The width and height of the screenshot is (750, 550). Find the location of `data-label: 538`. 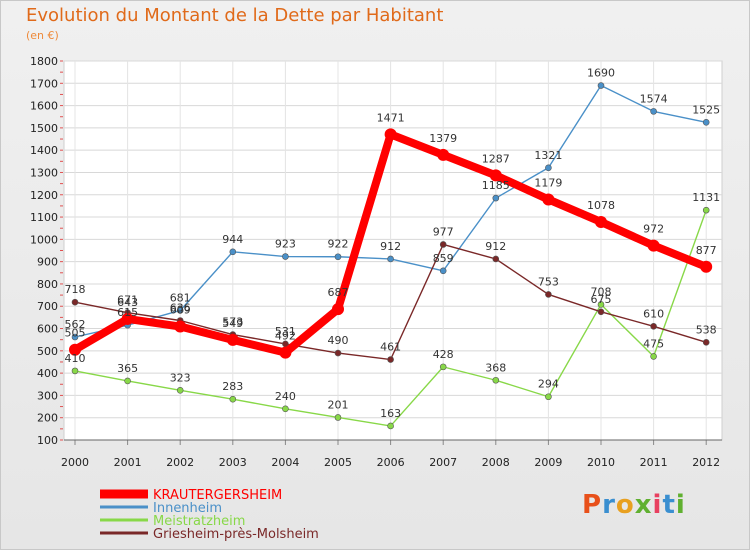

data-label: 538 is located at coordinates (706, 329).